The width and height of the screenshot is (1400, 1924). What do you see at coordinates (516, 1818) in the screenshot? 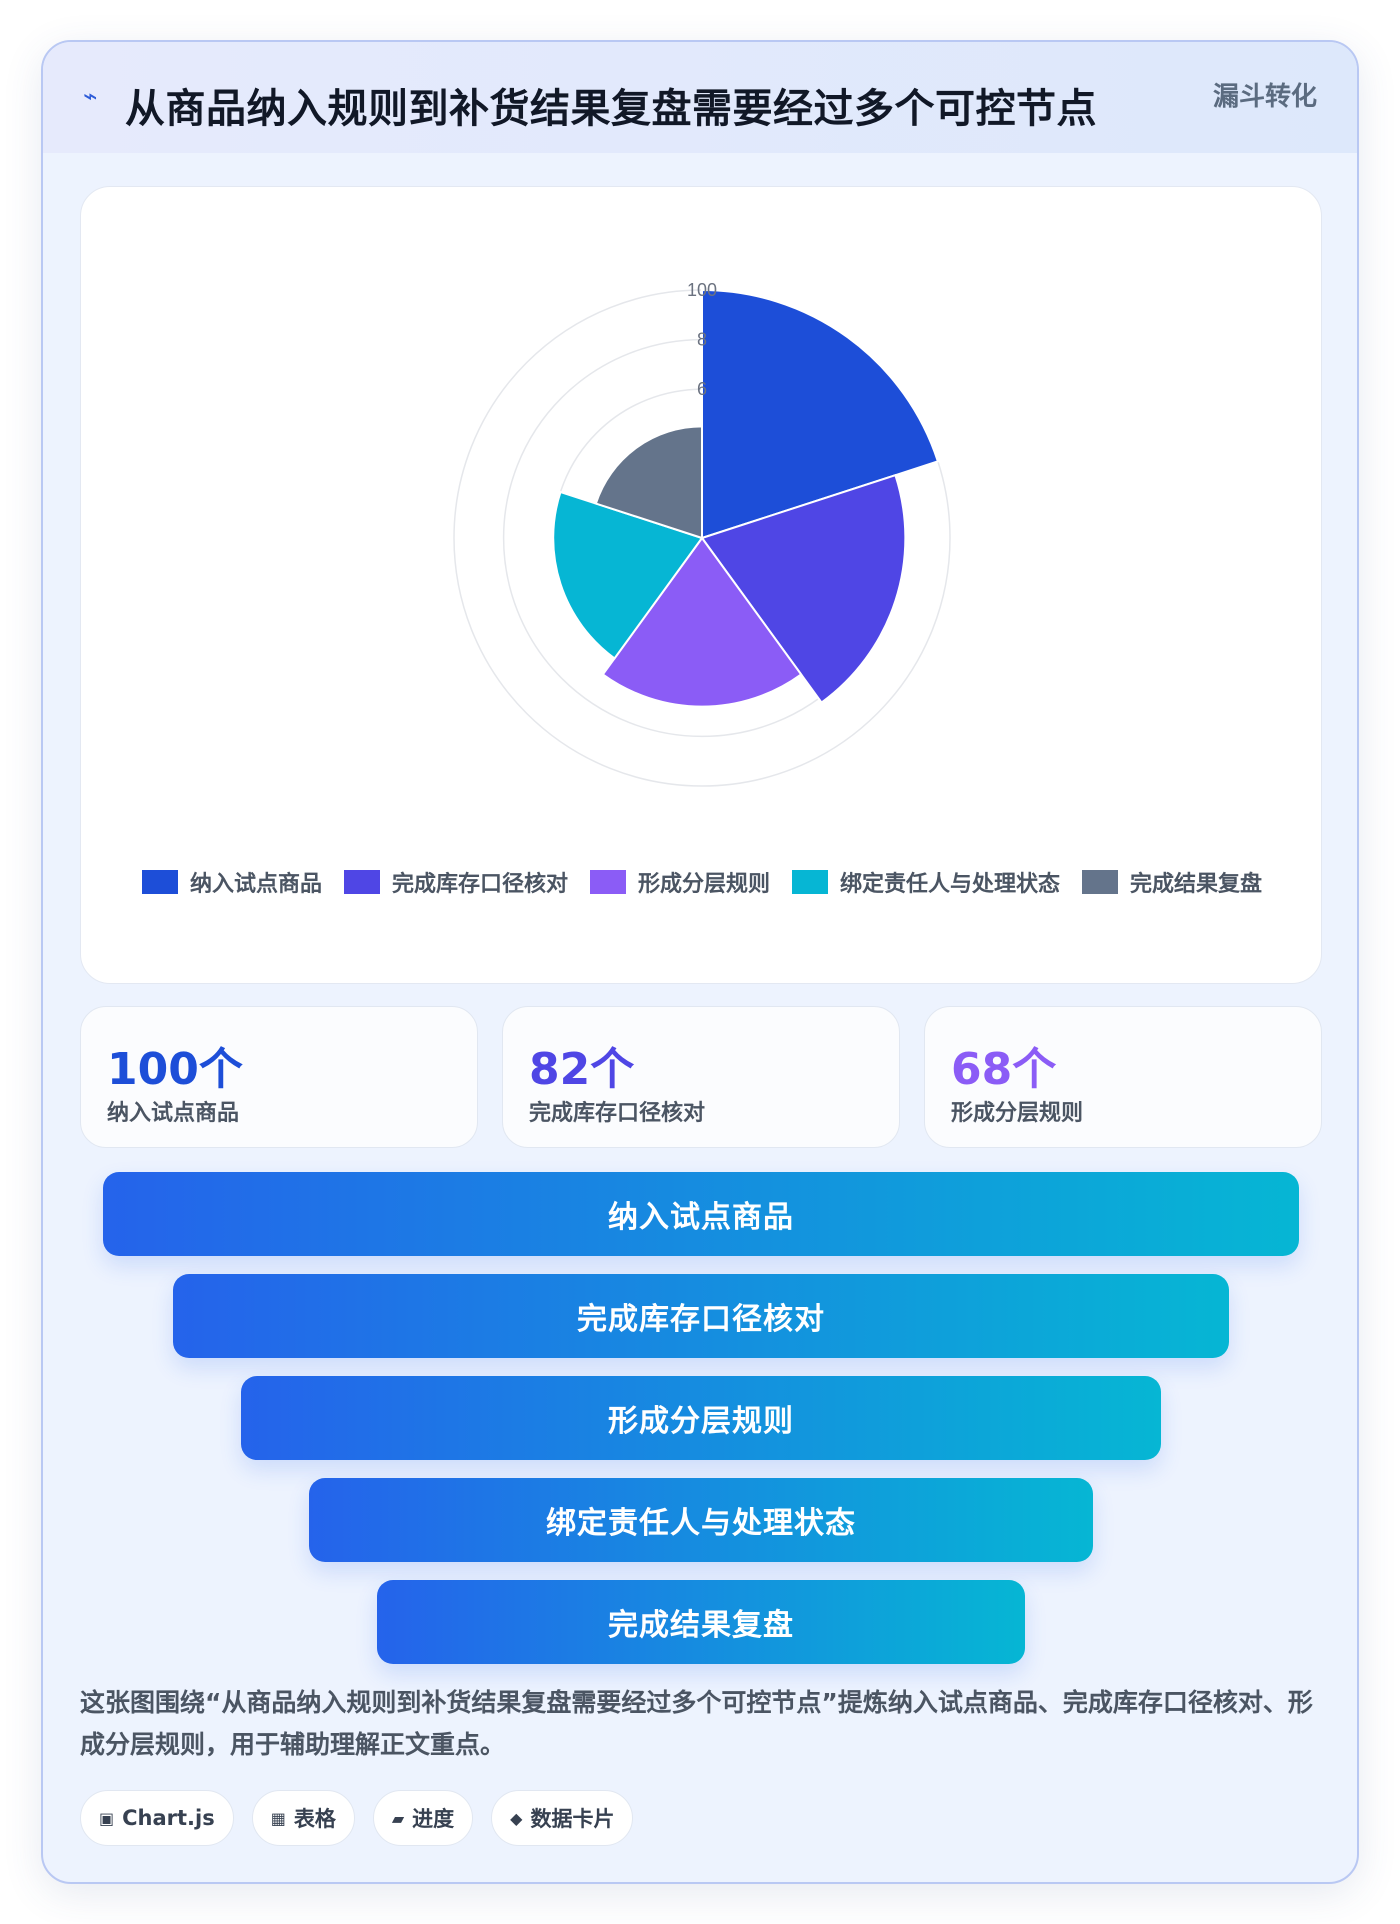
I see `card-icon: ◆` at bounding box center [516, 1818].